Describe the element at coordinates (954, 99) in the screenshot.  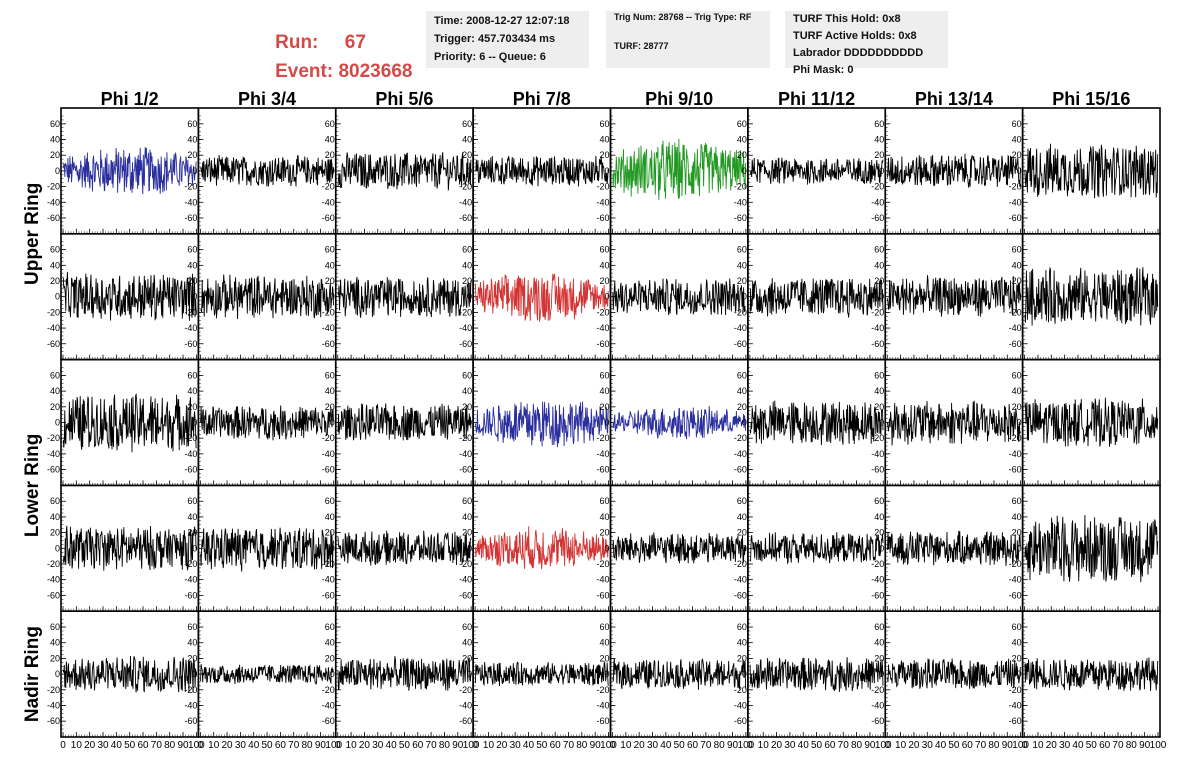
I see `column-header: Phi 13/14` at that location.